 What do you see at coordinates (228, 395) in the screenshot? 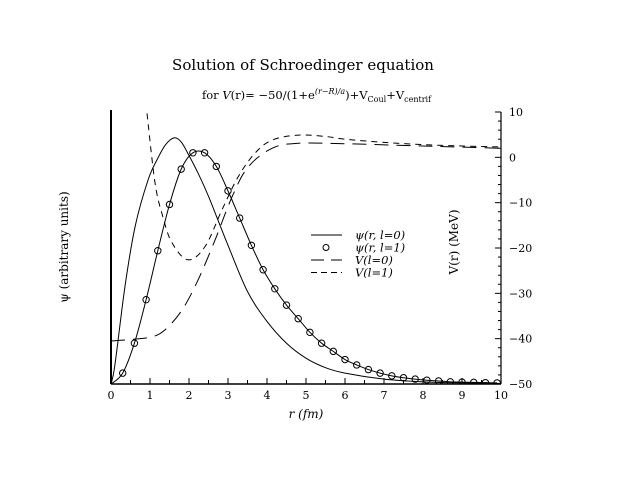
I see `x-tick-label: 3` at bounding box center [228, 395].